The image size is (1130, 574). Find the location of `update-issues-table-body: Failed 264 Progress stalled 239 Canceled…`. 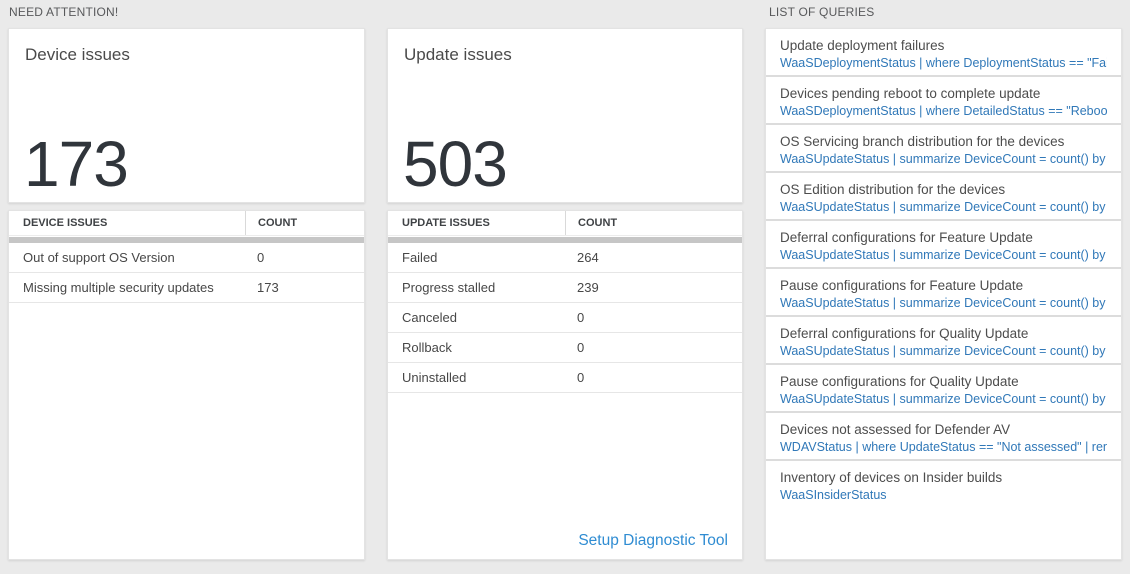

update-issues-table-body: Failed 264 Progress stalled 239 Canceled… is located at coordinates (565, 318).